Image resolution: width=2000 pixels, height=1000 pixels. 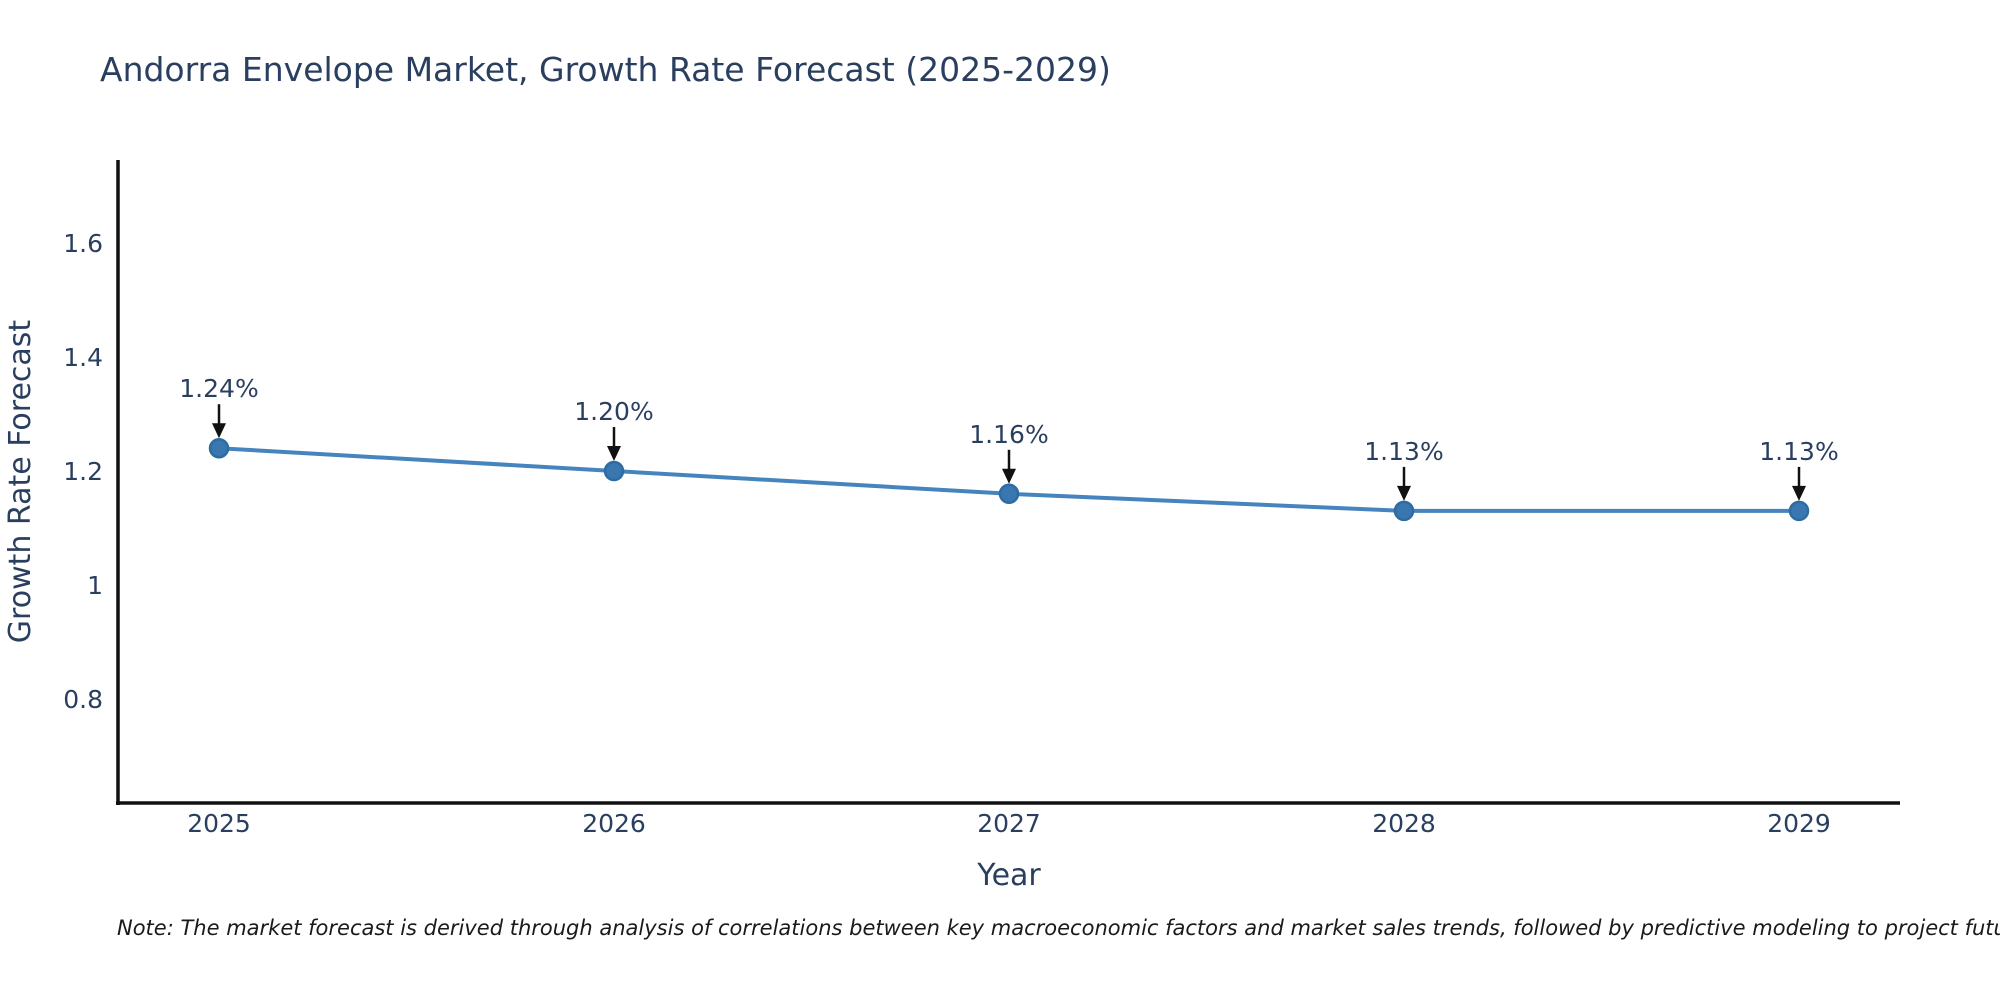 I want to click on x-tick-label: 2028, so click(x=1404, y=823).